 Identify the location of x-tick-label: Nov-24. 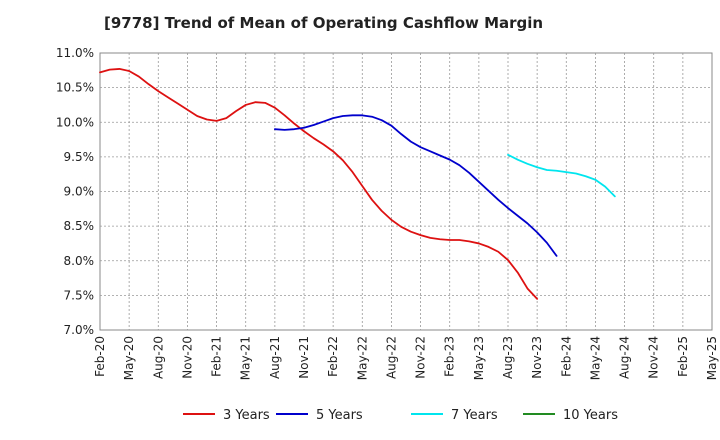
(654, 357).